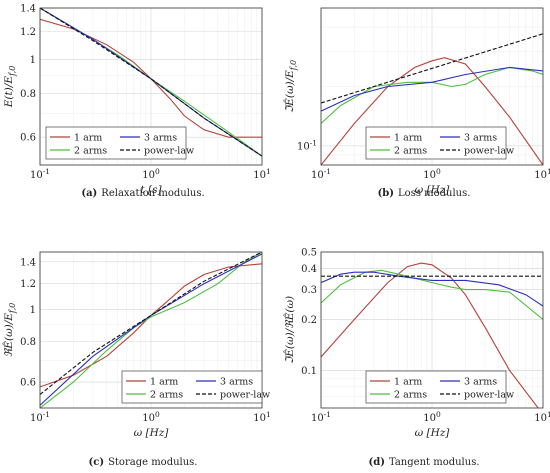  I want to click on legend-label-a-2: 3 arms, so click(160, 138).